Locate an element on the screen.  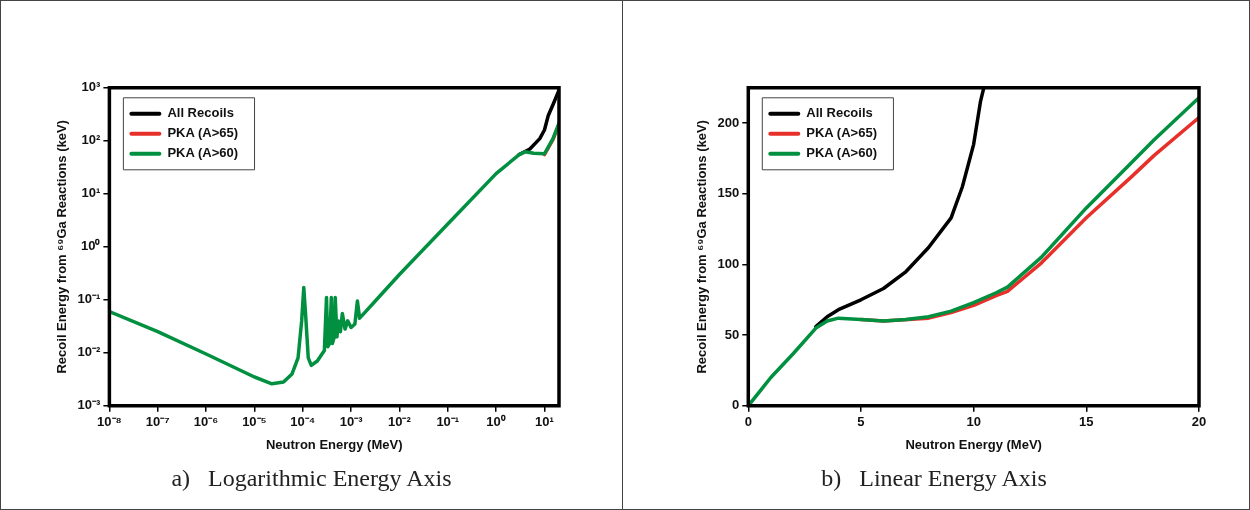
y-tick-label: 10³ is located at coordinates (91, 87).